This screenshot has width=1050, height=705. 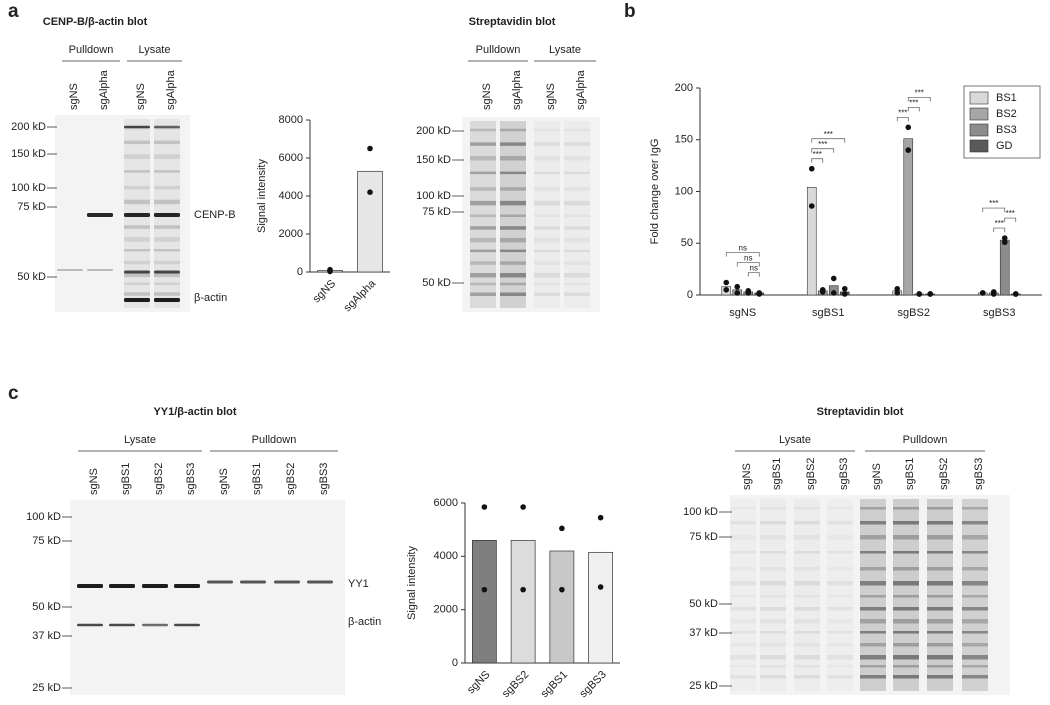 What do you see at coordinates (210, 298) in the screenshot?
I see `band-label: β-actin` at bounding box center [210, 298].